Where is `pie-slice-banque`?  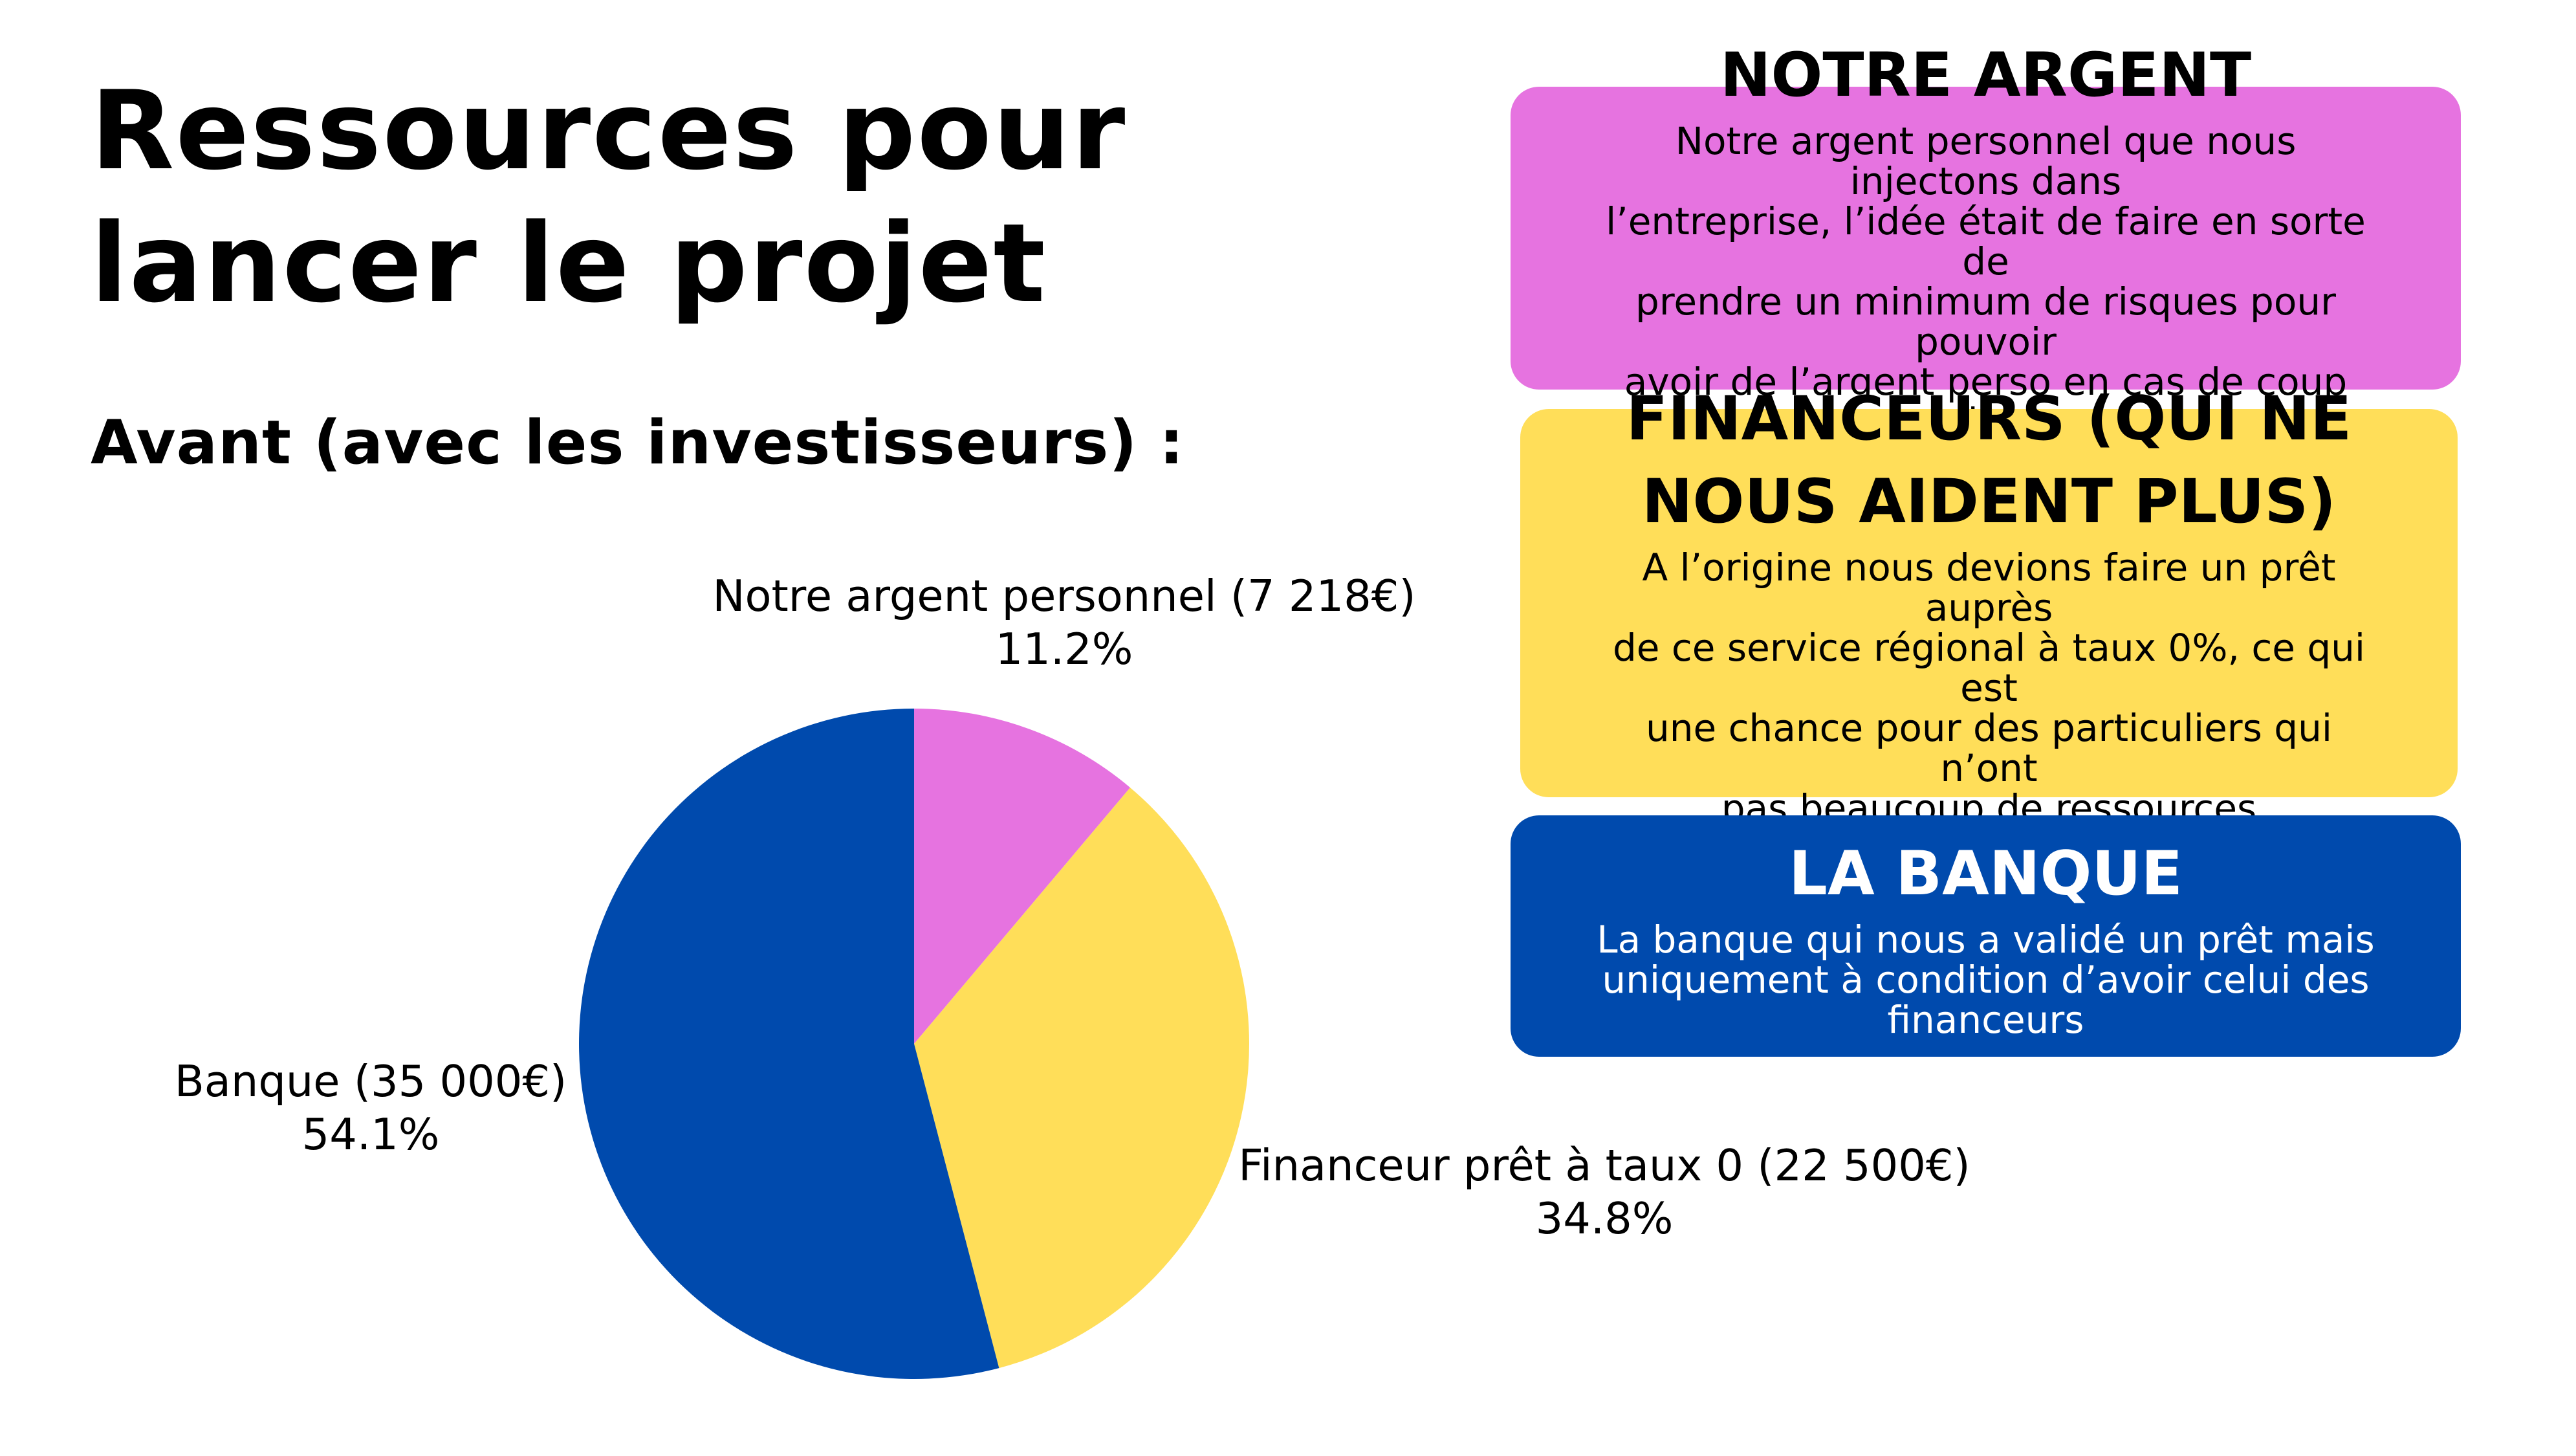
pie-slice-banque is located at coordinates (788, 1044).